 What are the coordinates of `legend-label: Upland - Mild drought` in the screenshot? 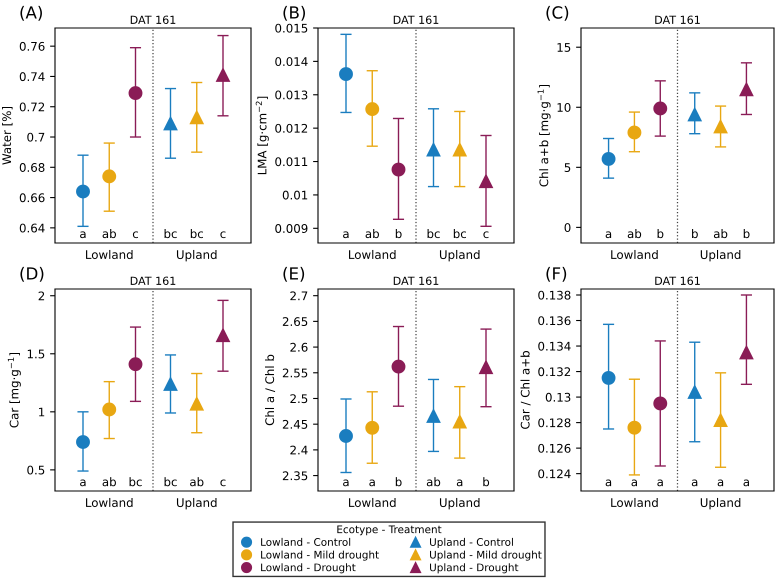 It's located at (486, 555).